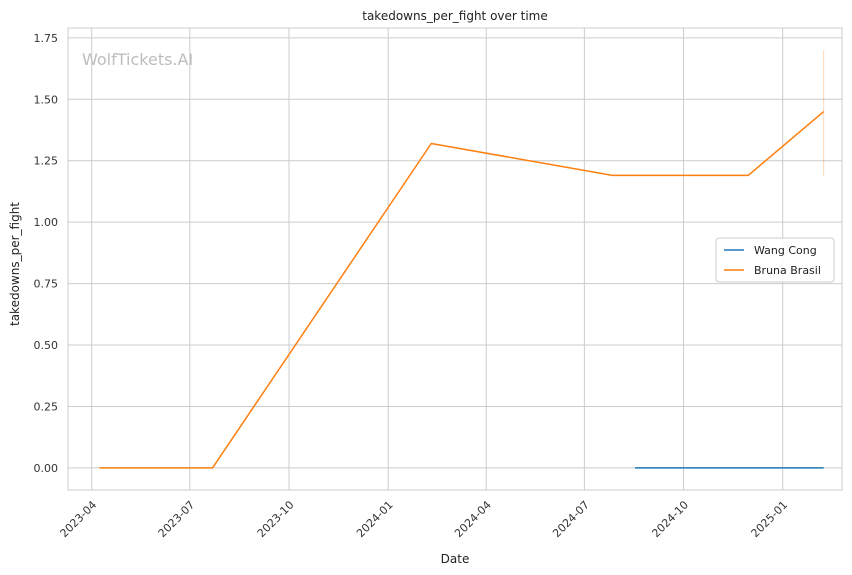 The width and height of the screenshot is (852, 575). Describe the element at coordinates (46, 161) in the screenshot. I see `y-tick-label: 1.25` at that location.